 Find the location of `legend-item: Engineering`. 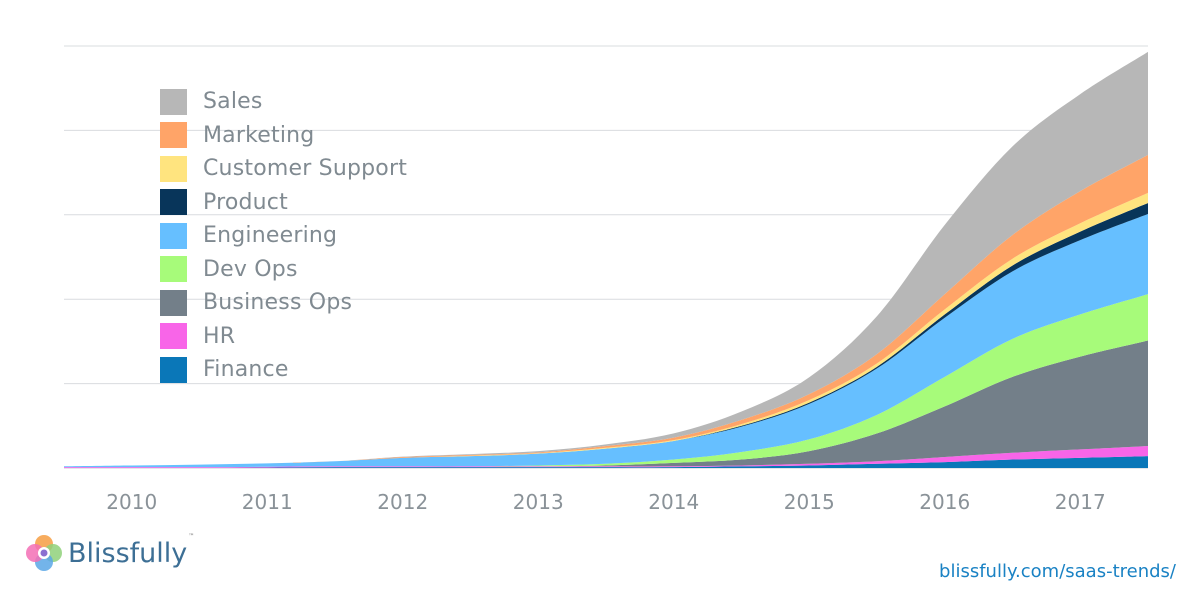

legend-item: Engineering is located at coordinates (283, 236).